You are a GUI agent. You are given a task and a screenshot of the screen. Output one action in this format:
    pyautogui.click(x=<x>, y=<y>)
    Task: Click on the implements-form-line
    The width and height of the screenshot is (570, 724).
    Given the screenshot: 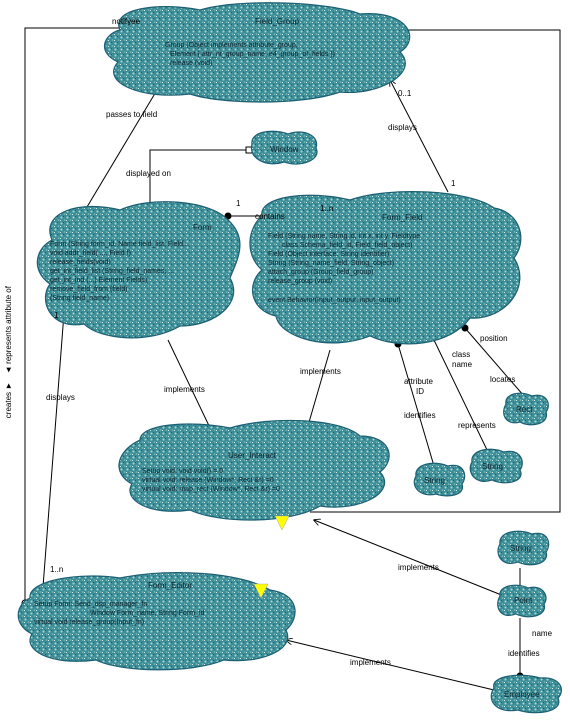 What is the action you would take?
    pyautogui.click(x=189, y=385)
    